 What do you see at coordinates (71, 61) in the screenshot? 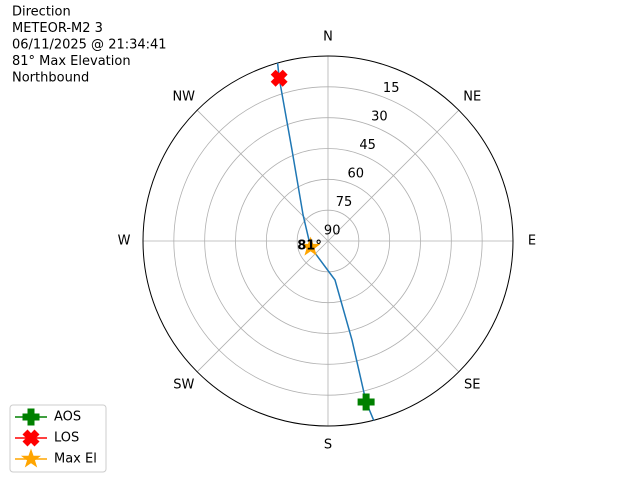
I see `info-line: 81° Max Elevation` at bounding box center [71, 61].